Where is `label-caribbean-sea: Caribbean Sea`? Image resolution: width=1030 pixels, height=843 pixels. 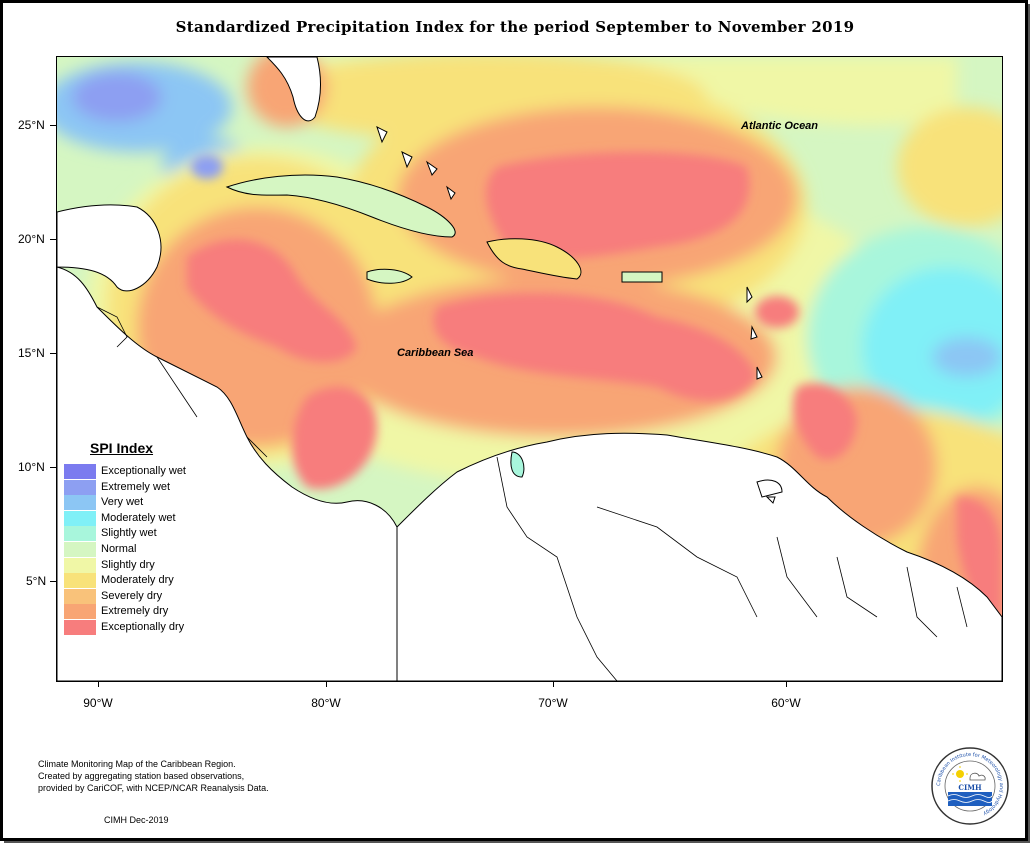 label-caribbean-sea: Caribbean Sea is located at coordinates (435, 353).